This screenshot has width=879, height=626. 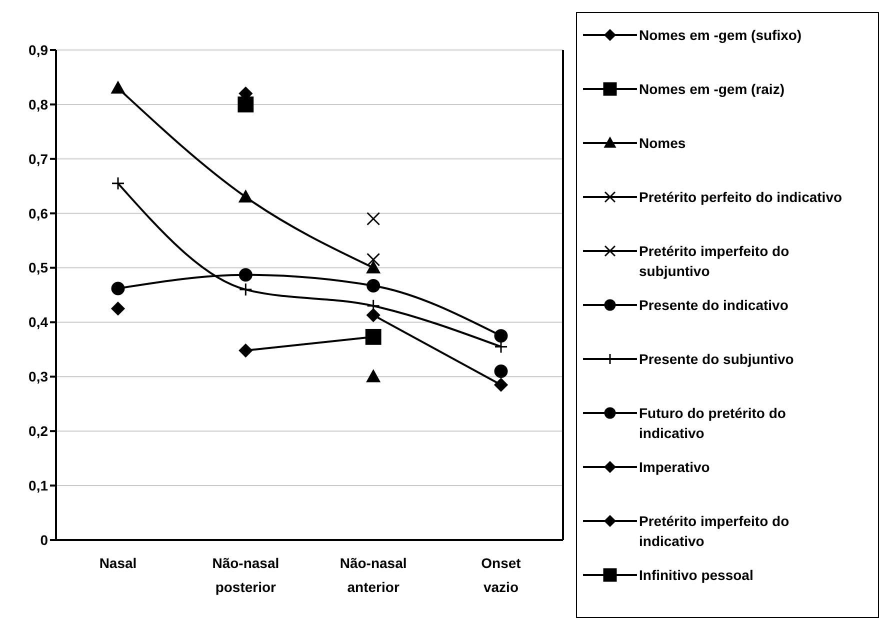 I want to click on legend-label: Nomes, so click(x=663, y=143).